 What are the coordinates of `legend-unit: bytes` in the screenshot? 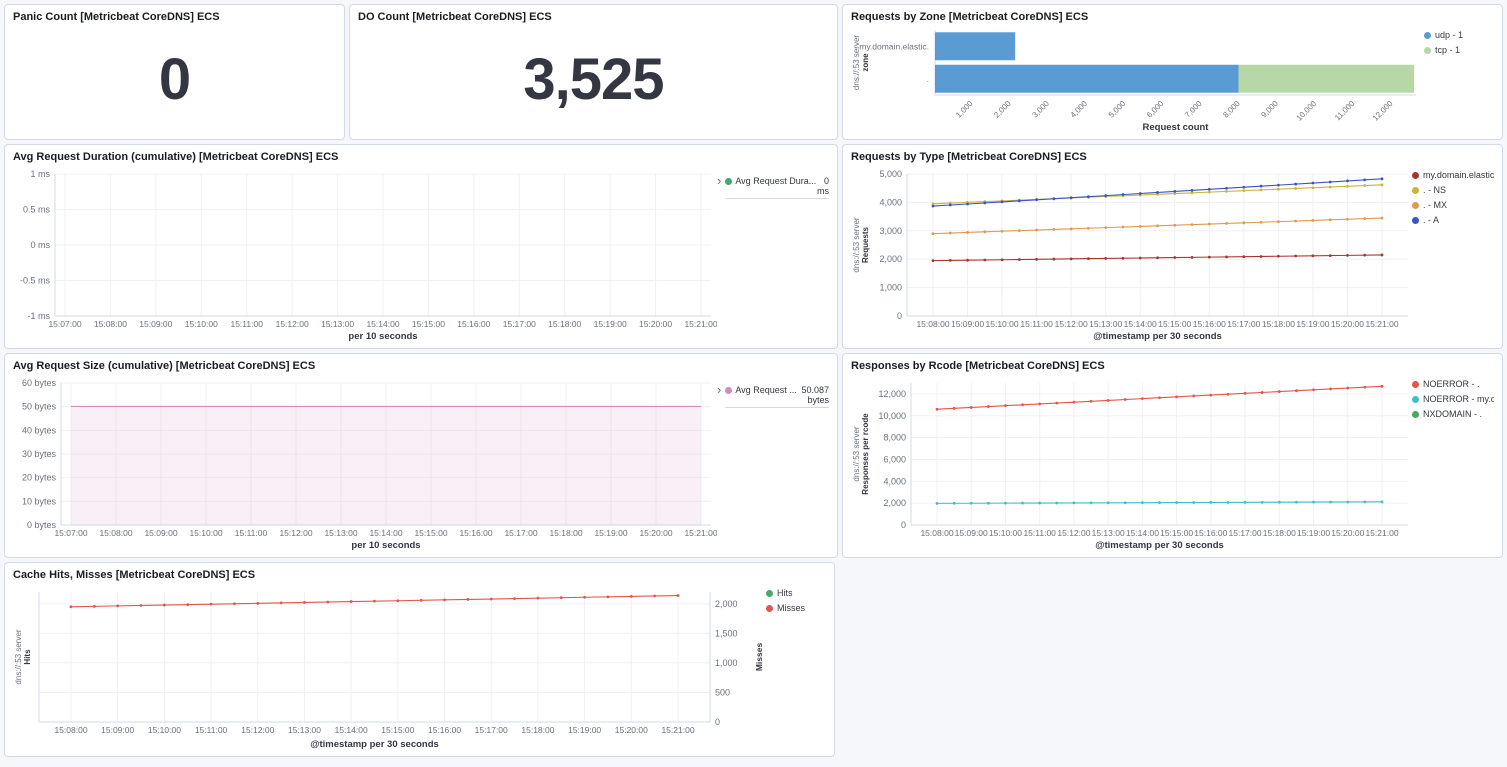 It's located at (777, 401).